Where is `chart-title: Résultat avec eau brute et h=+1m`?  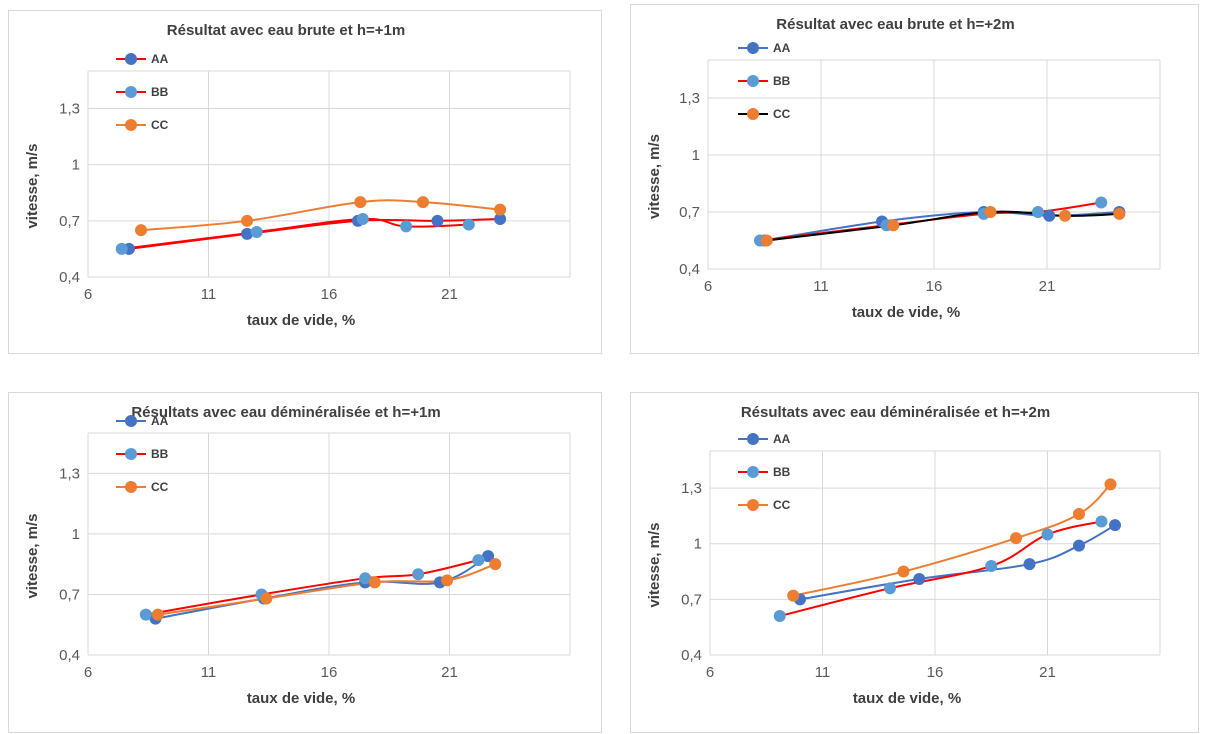 chart-title: Résultat avec eau brute et h=+1m is located at coordinates (286, 30).